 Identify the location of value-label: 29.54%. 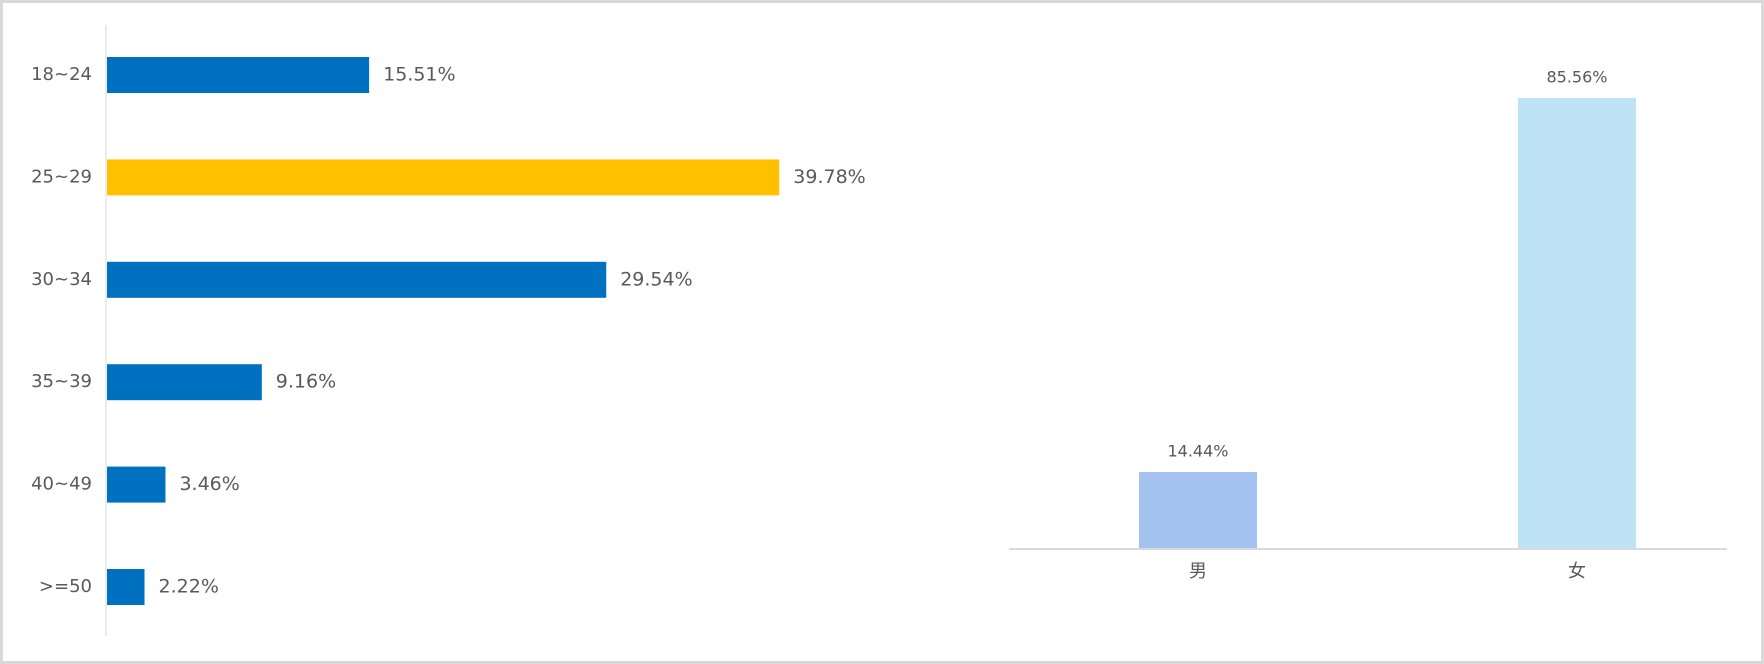
(656, 279).